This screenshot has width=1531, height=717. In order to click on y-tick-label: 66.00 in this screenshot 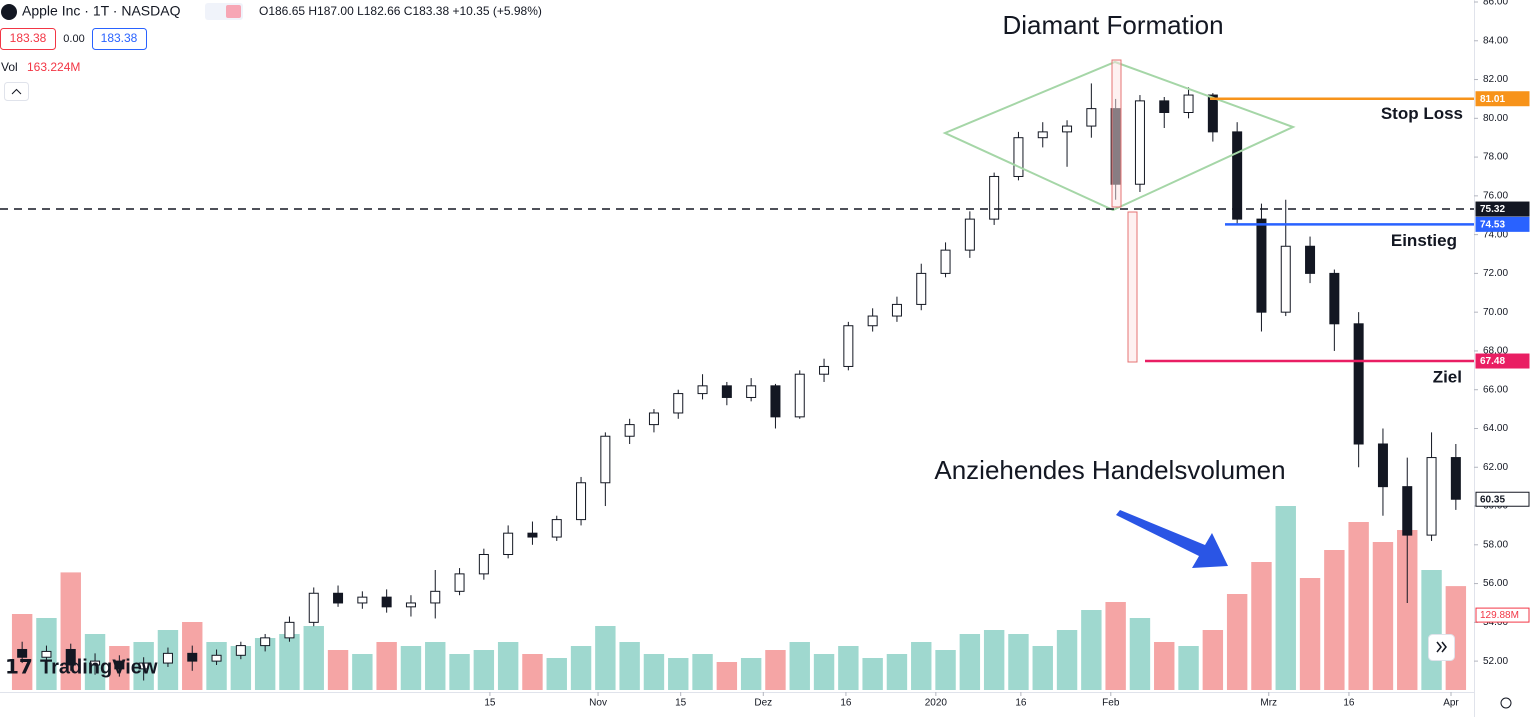, I will do `click(1495, 389)`.